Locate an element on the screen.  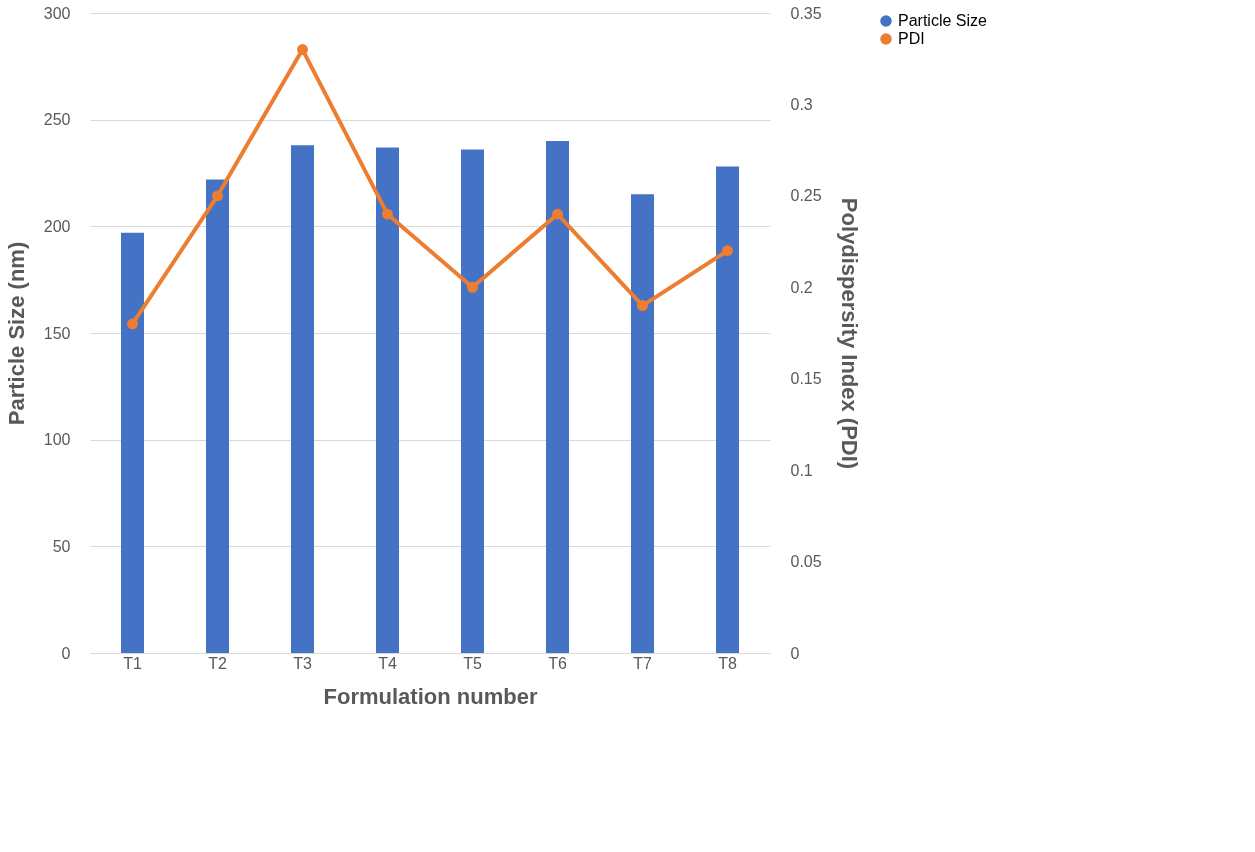
x-tick-label: T7 is located at coordinates (642, 663).